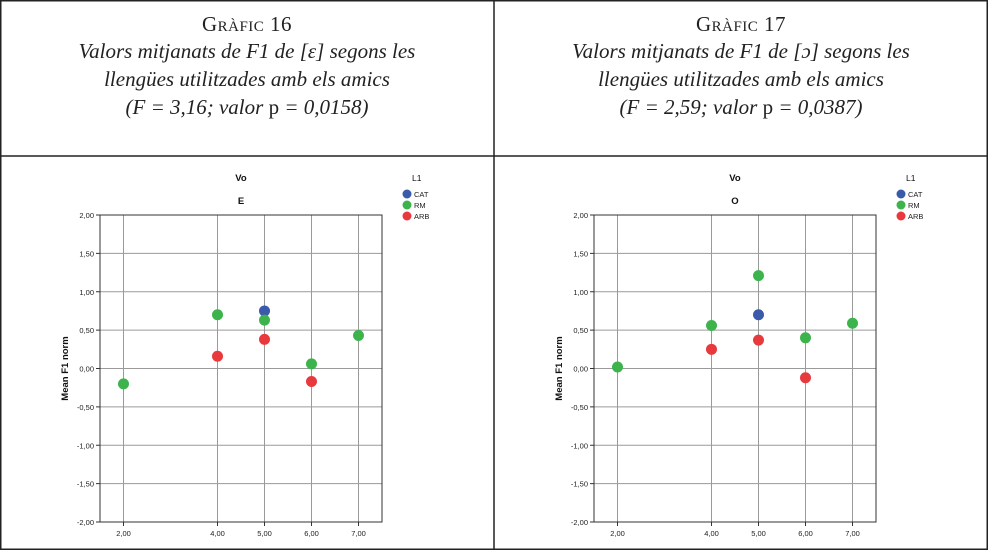  Describe the element at coordinates (247, 51) in the screenshot. I see `caption-line: Valors mitjanats de F1 de [ɛ] segons les` at that location.